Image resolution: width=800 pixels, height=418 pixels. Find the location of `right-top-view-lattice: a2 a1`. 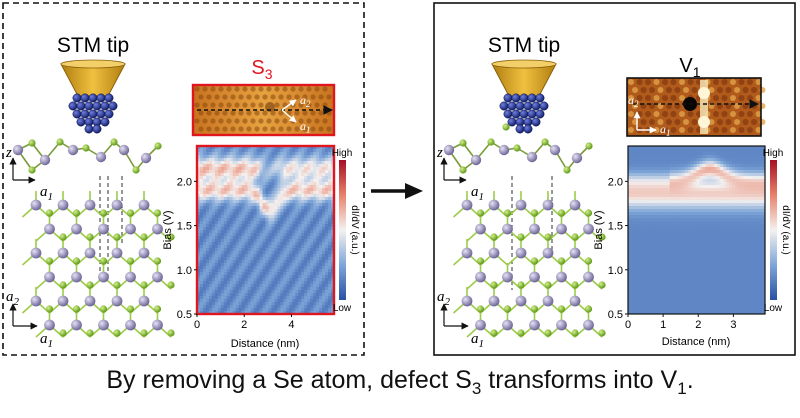

right-top-view-lattice: a2 a1 is located at coordinates (521, 270).